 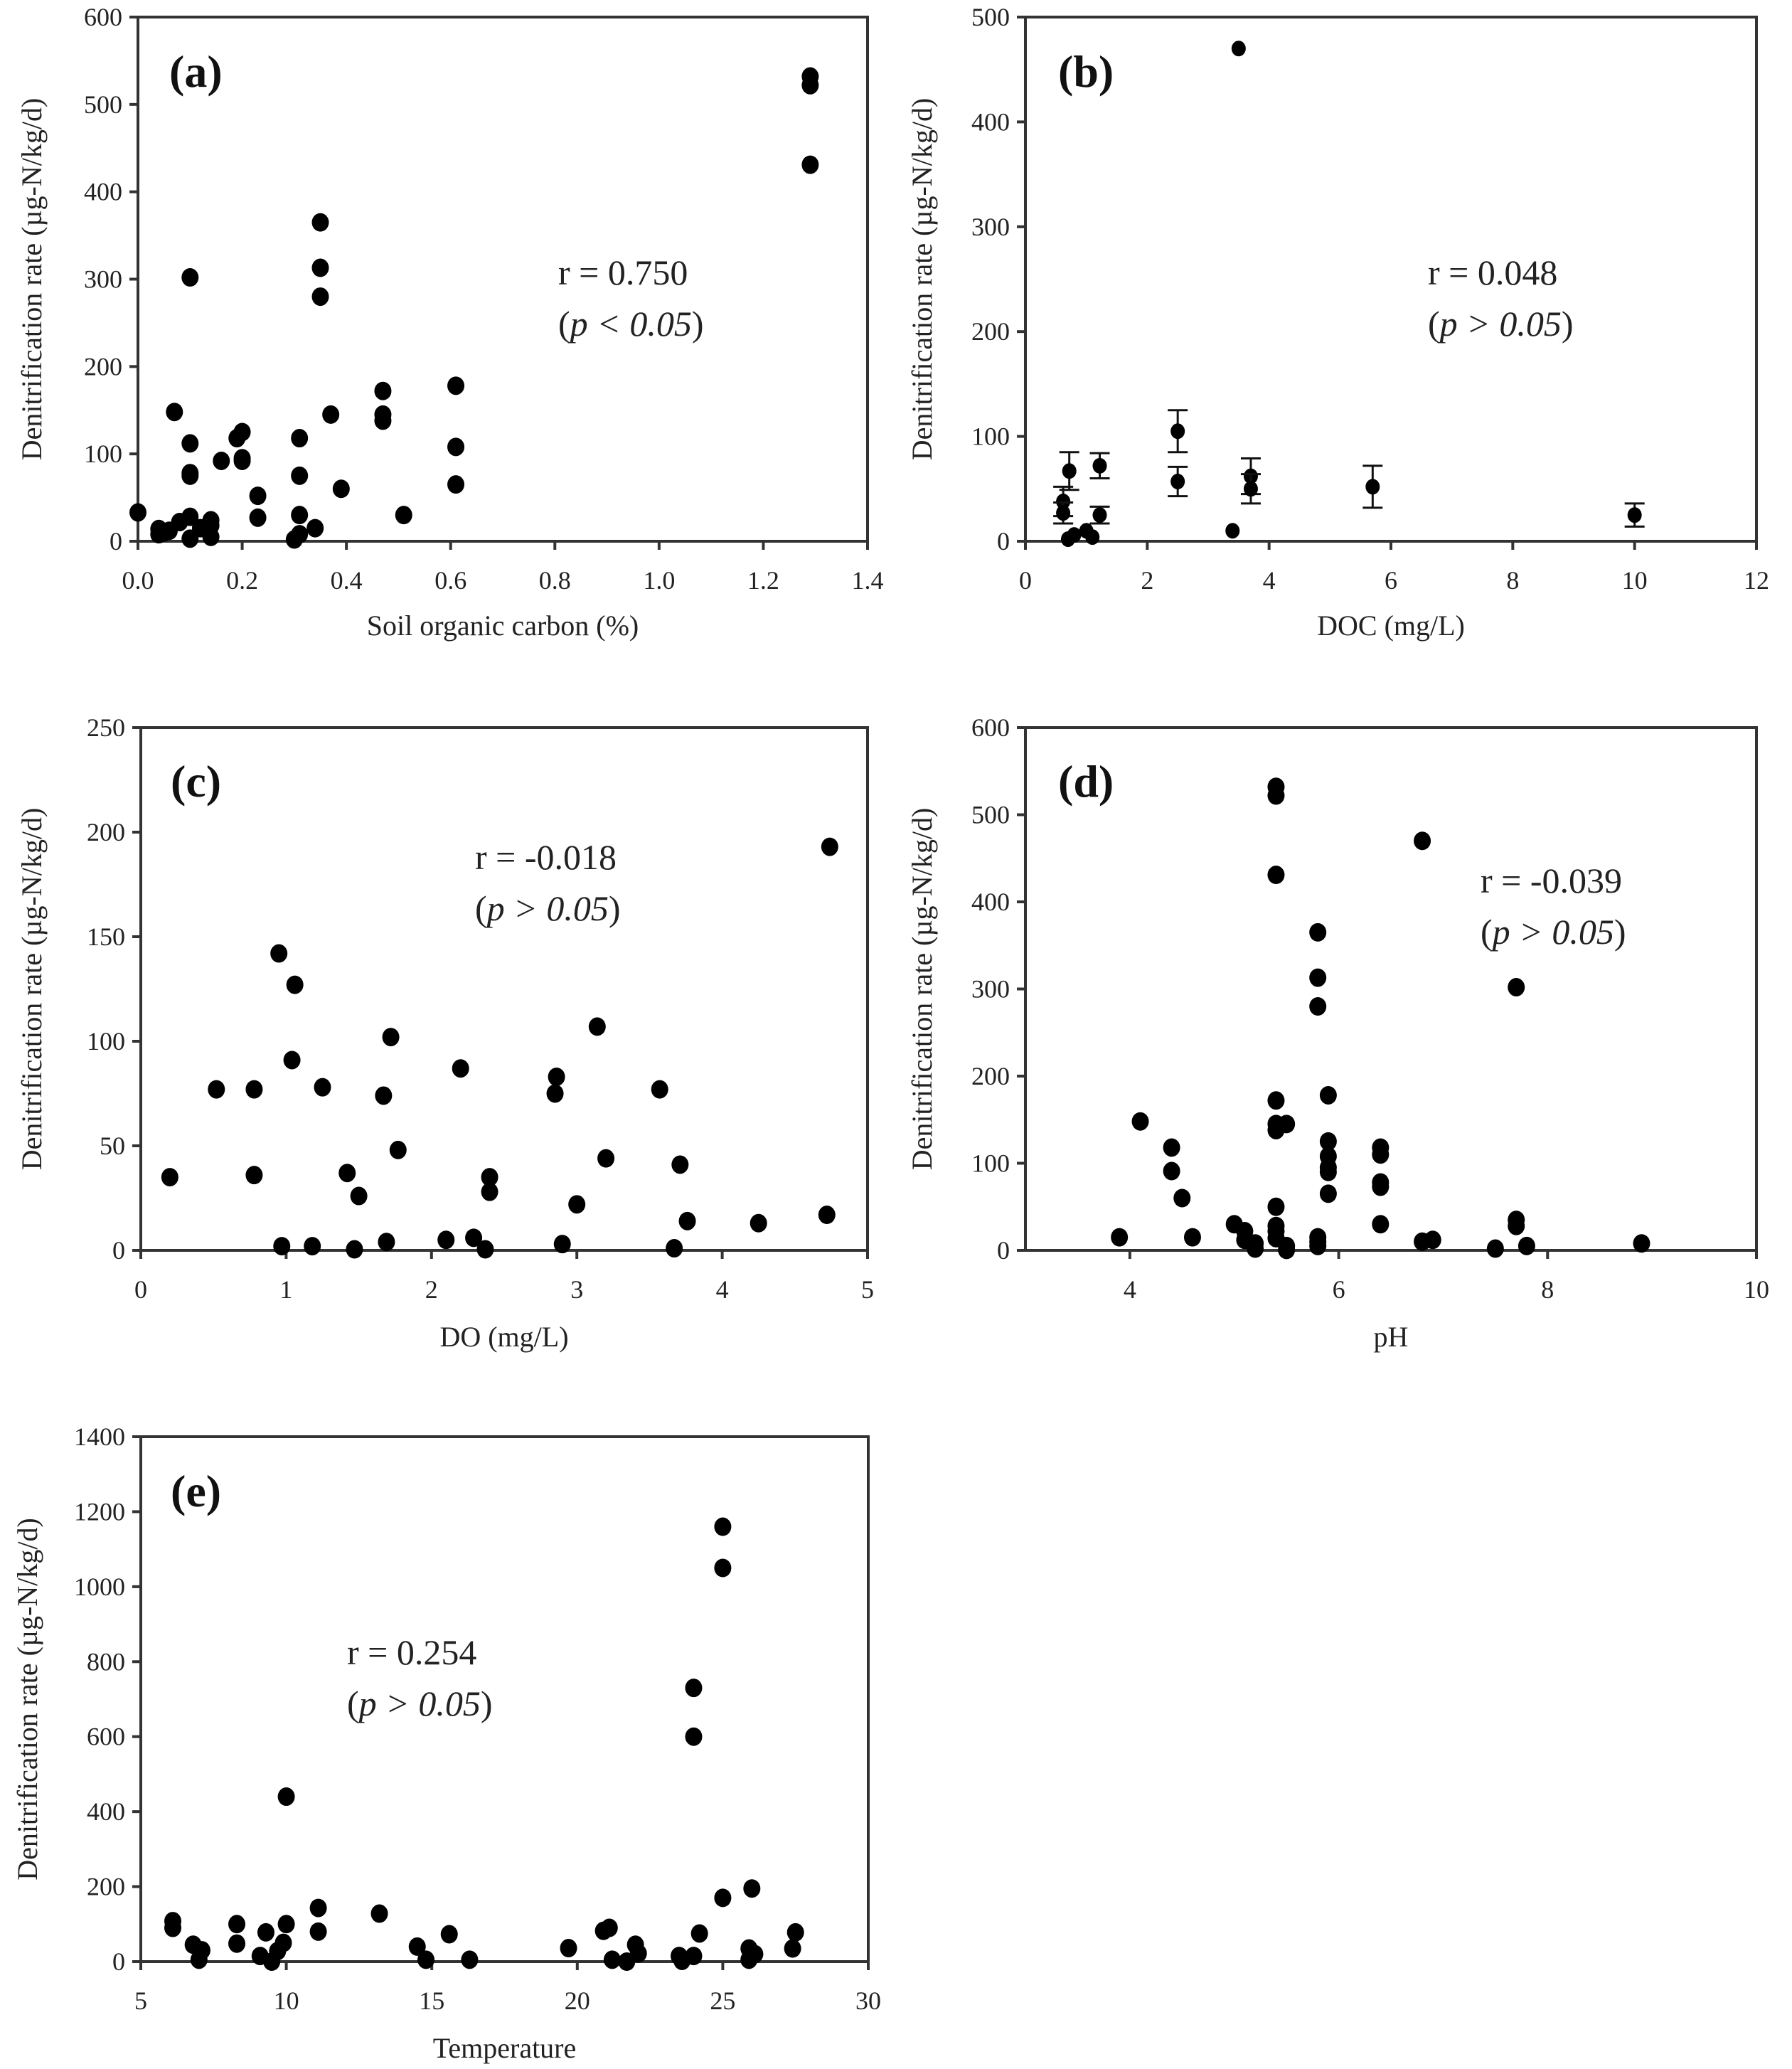 I want to click on x-axis-title: DO (mg/L), so click(x=503, y=1337).